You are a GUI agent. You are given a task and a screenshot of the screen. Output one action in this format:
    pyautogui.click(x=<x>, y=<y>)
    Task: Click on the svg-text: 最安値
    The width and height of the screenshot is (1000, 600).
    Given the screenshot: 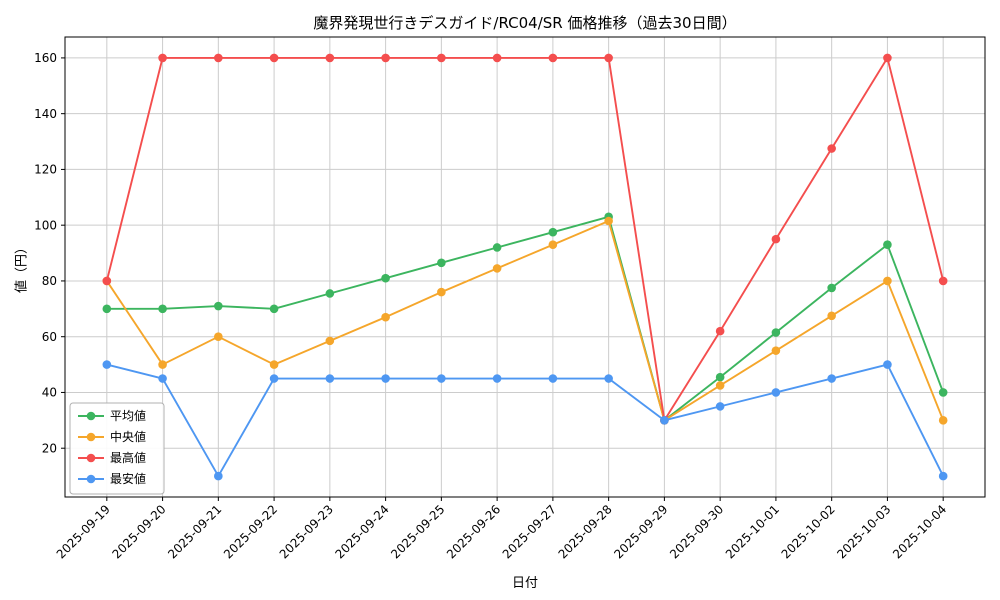 What is the action you would take?
    pyautogui.click(x=128, y=478)
    